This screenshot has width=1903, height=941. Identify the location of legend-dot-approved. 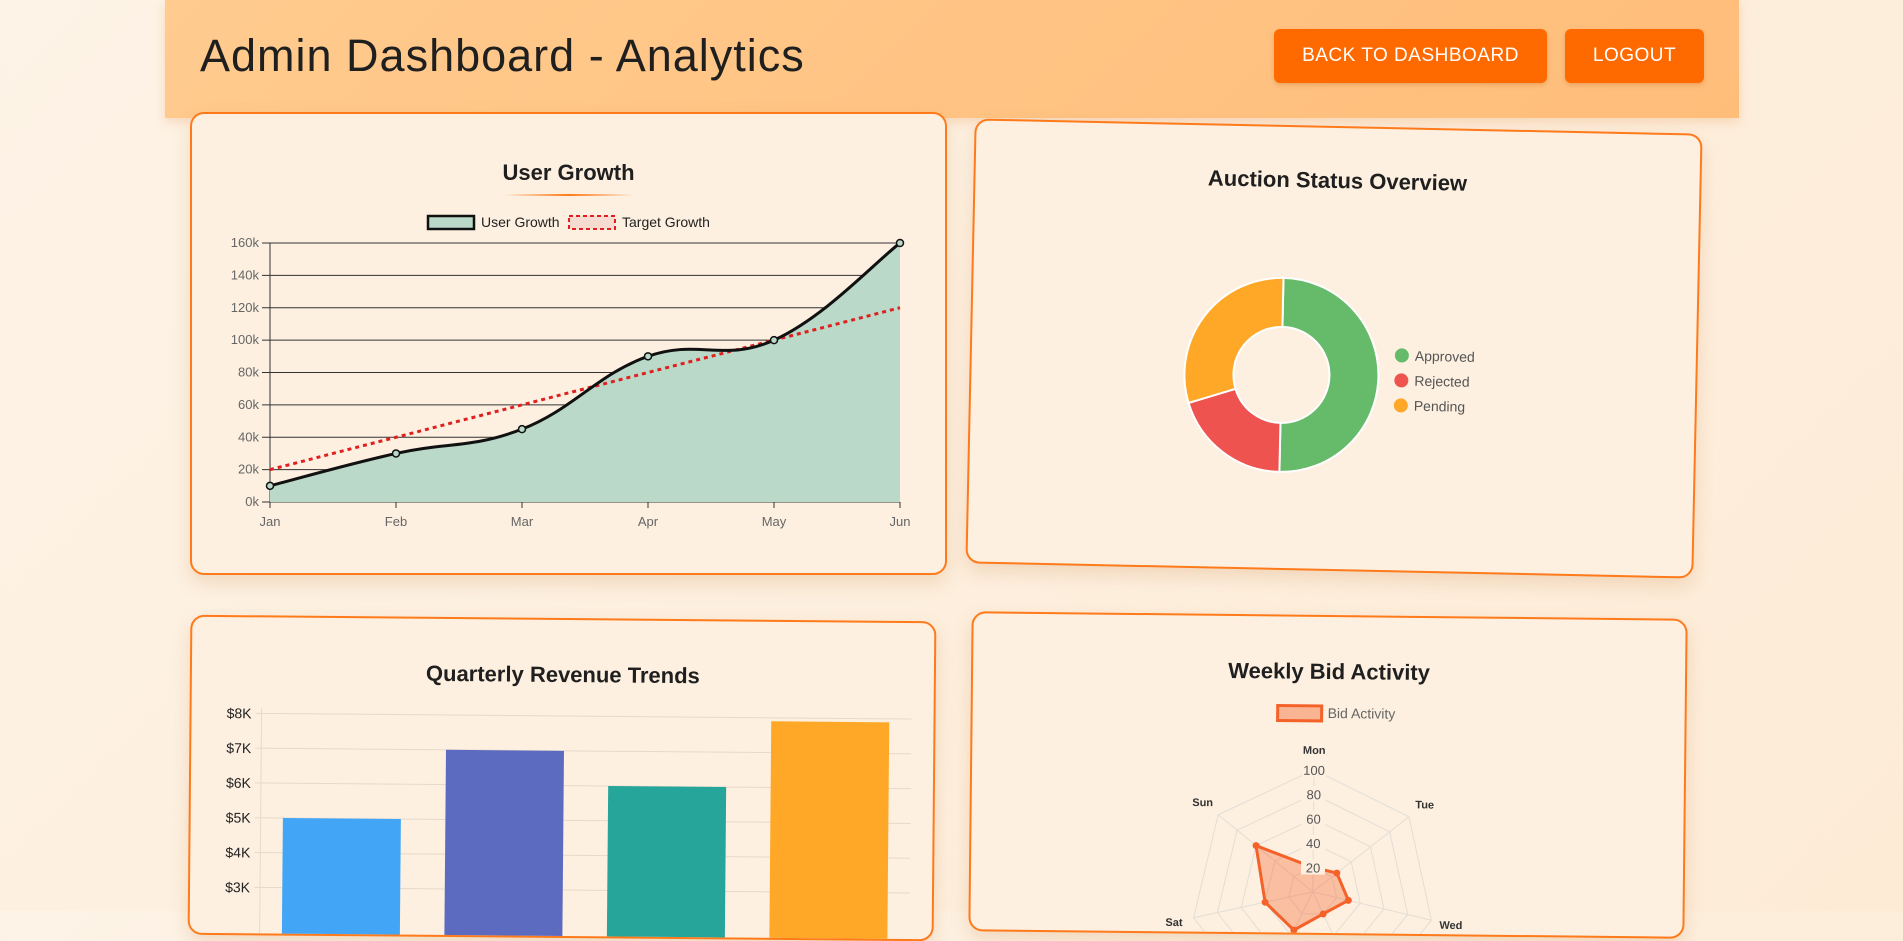
(1401, 355).